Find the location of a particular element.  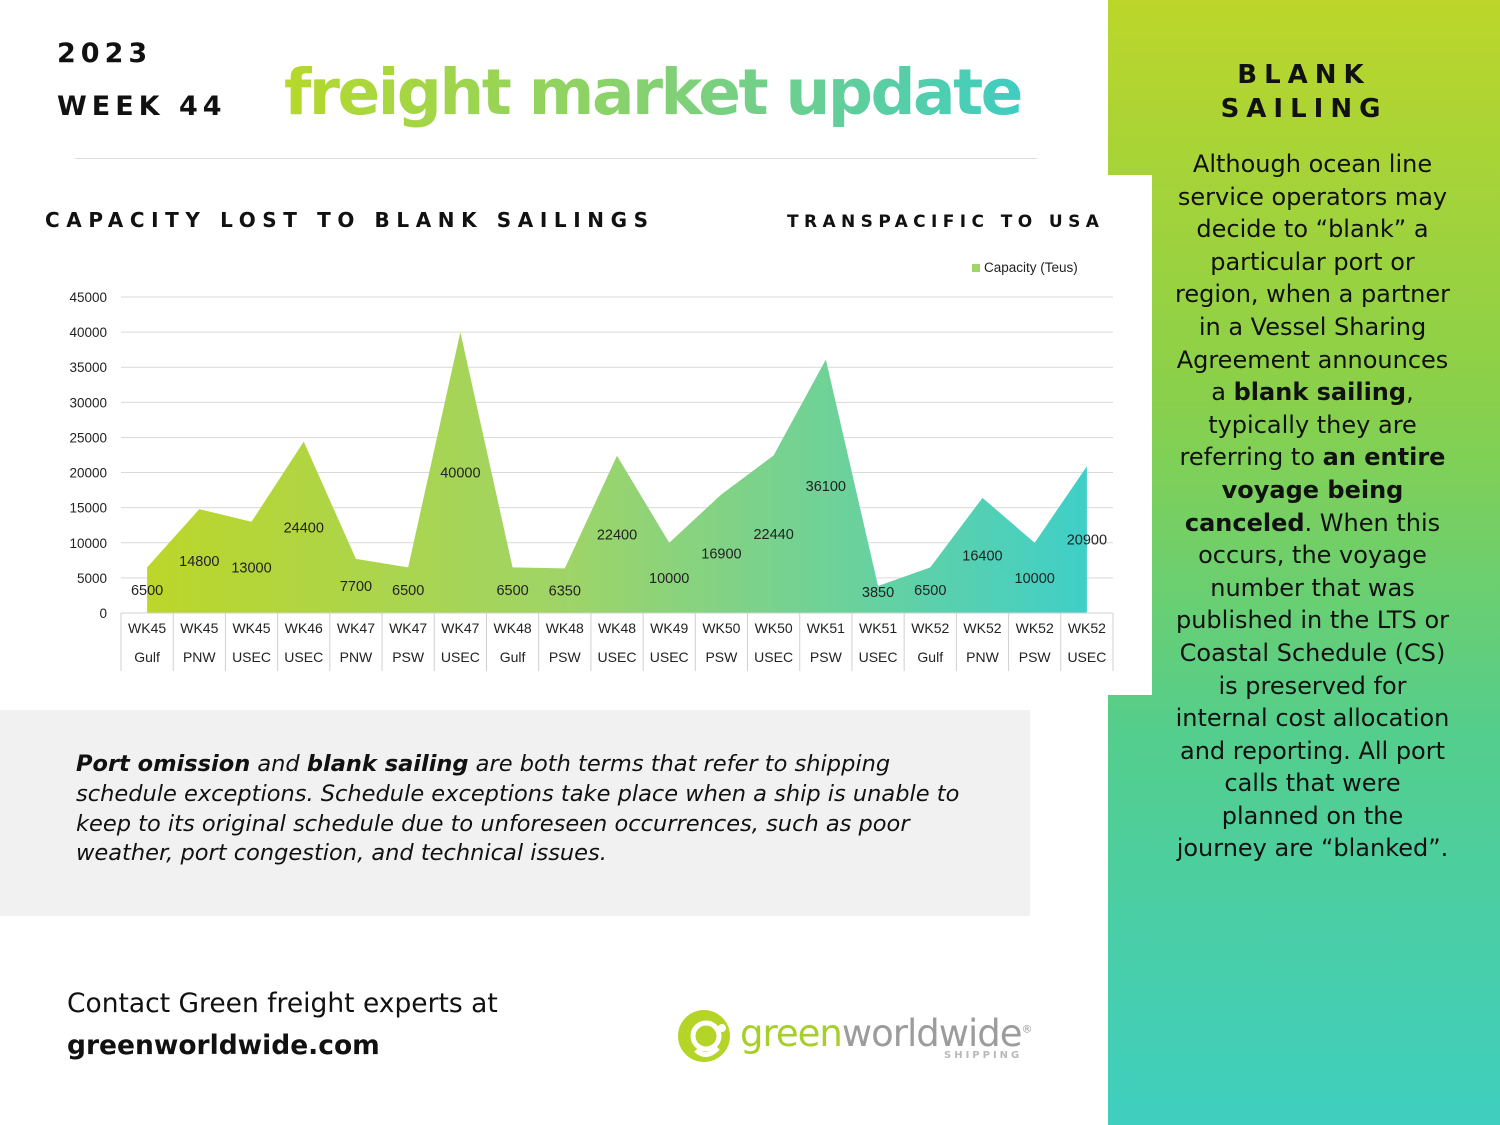

company-logo: greenworldwide® SHIPPING is located at coordinates (866, 1038).